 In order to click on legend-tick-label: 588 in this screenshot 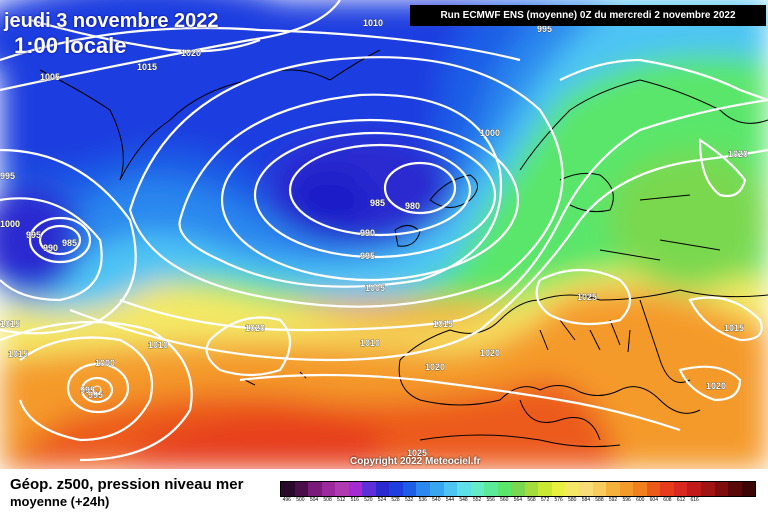, I will do `click(599, 500)`.